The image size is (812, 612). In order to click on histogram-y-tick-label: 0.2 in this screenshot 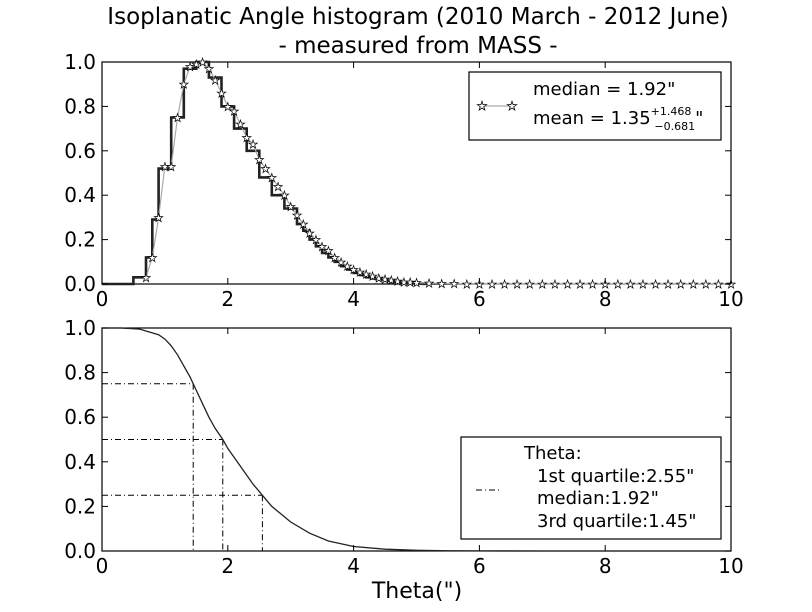, I will do `click(80, 240)`.